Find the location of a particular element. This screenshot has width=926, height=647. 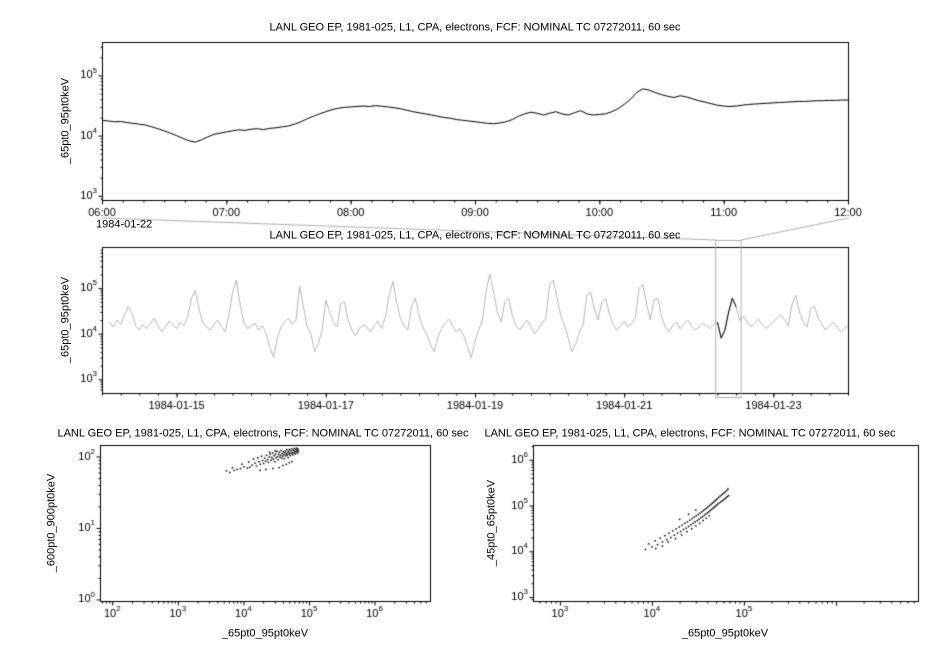

panel1-y-axis-label: _65pt0_95pt0keV is located at coordinates (65, 121).